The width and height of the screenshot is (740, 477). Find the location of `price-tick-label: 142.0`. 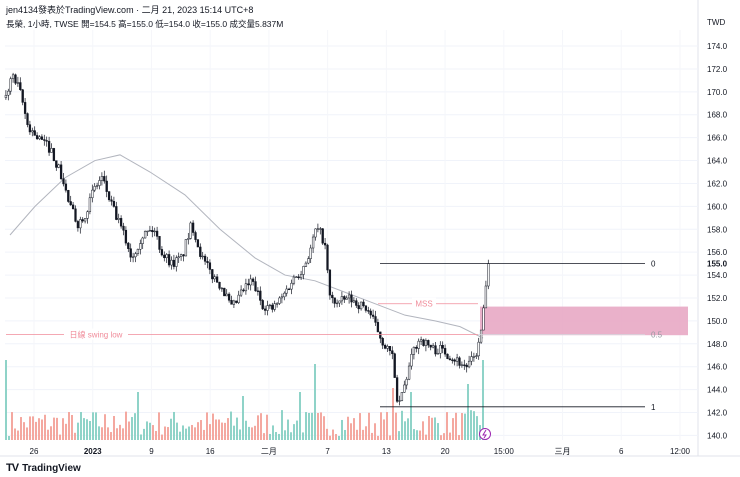

price-tick-label: 142.0 is located at coordinates (717, 413).